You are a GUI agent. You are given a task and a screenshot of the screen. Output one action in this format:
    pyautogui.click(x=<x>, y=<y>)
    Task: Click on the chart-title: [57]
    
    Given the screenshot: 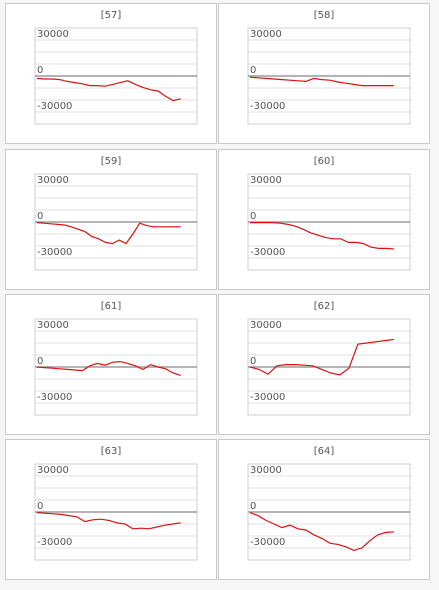 What is the action you would take?
    pyautogui.click(x=111, y=15)
    